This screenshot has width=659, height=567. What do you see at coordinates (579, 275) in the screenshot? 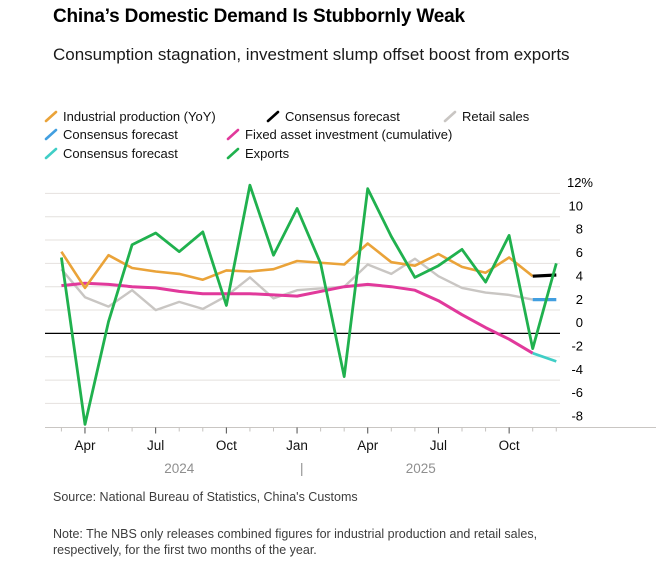
I see `y-axis-label: 4` at bounding box center [579, 275].